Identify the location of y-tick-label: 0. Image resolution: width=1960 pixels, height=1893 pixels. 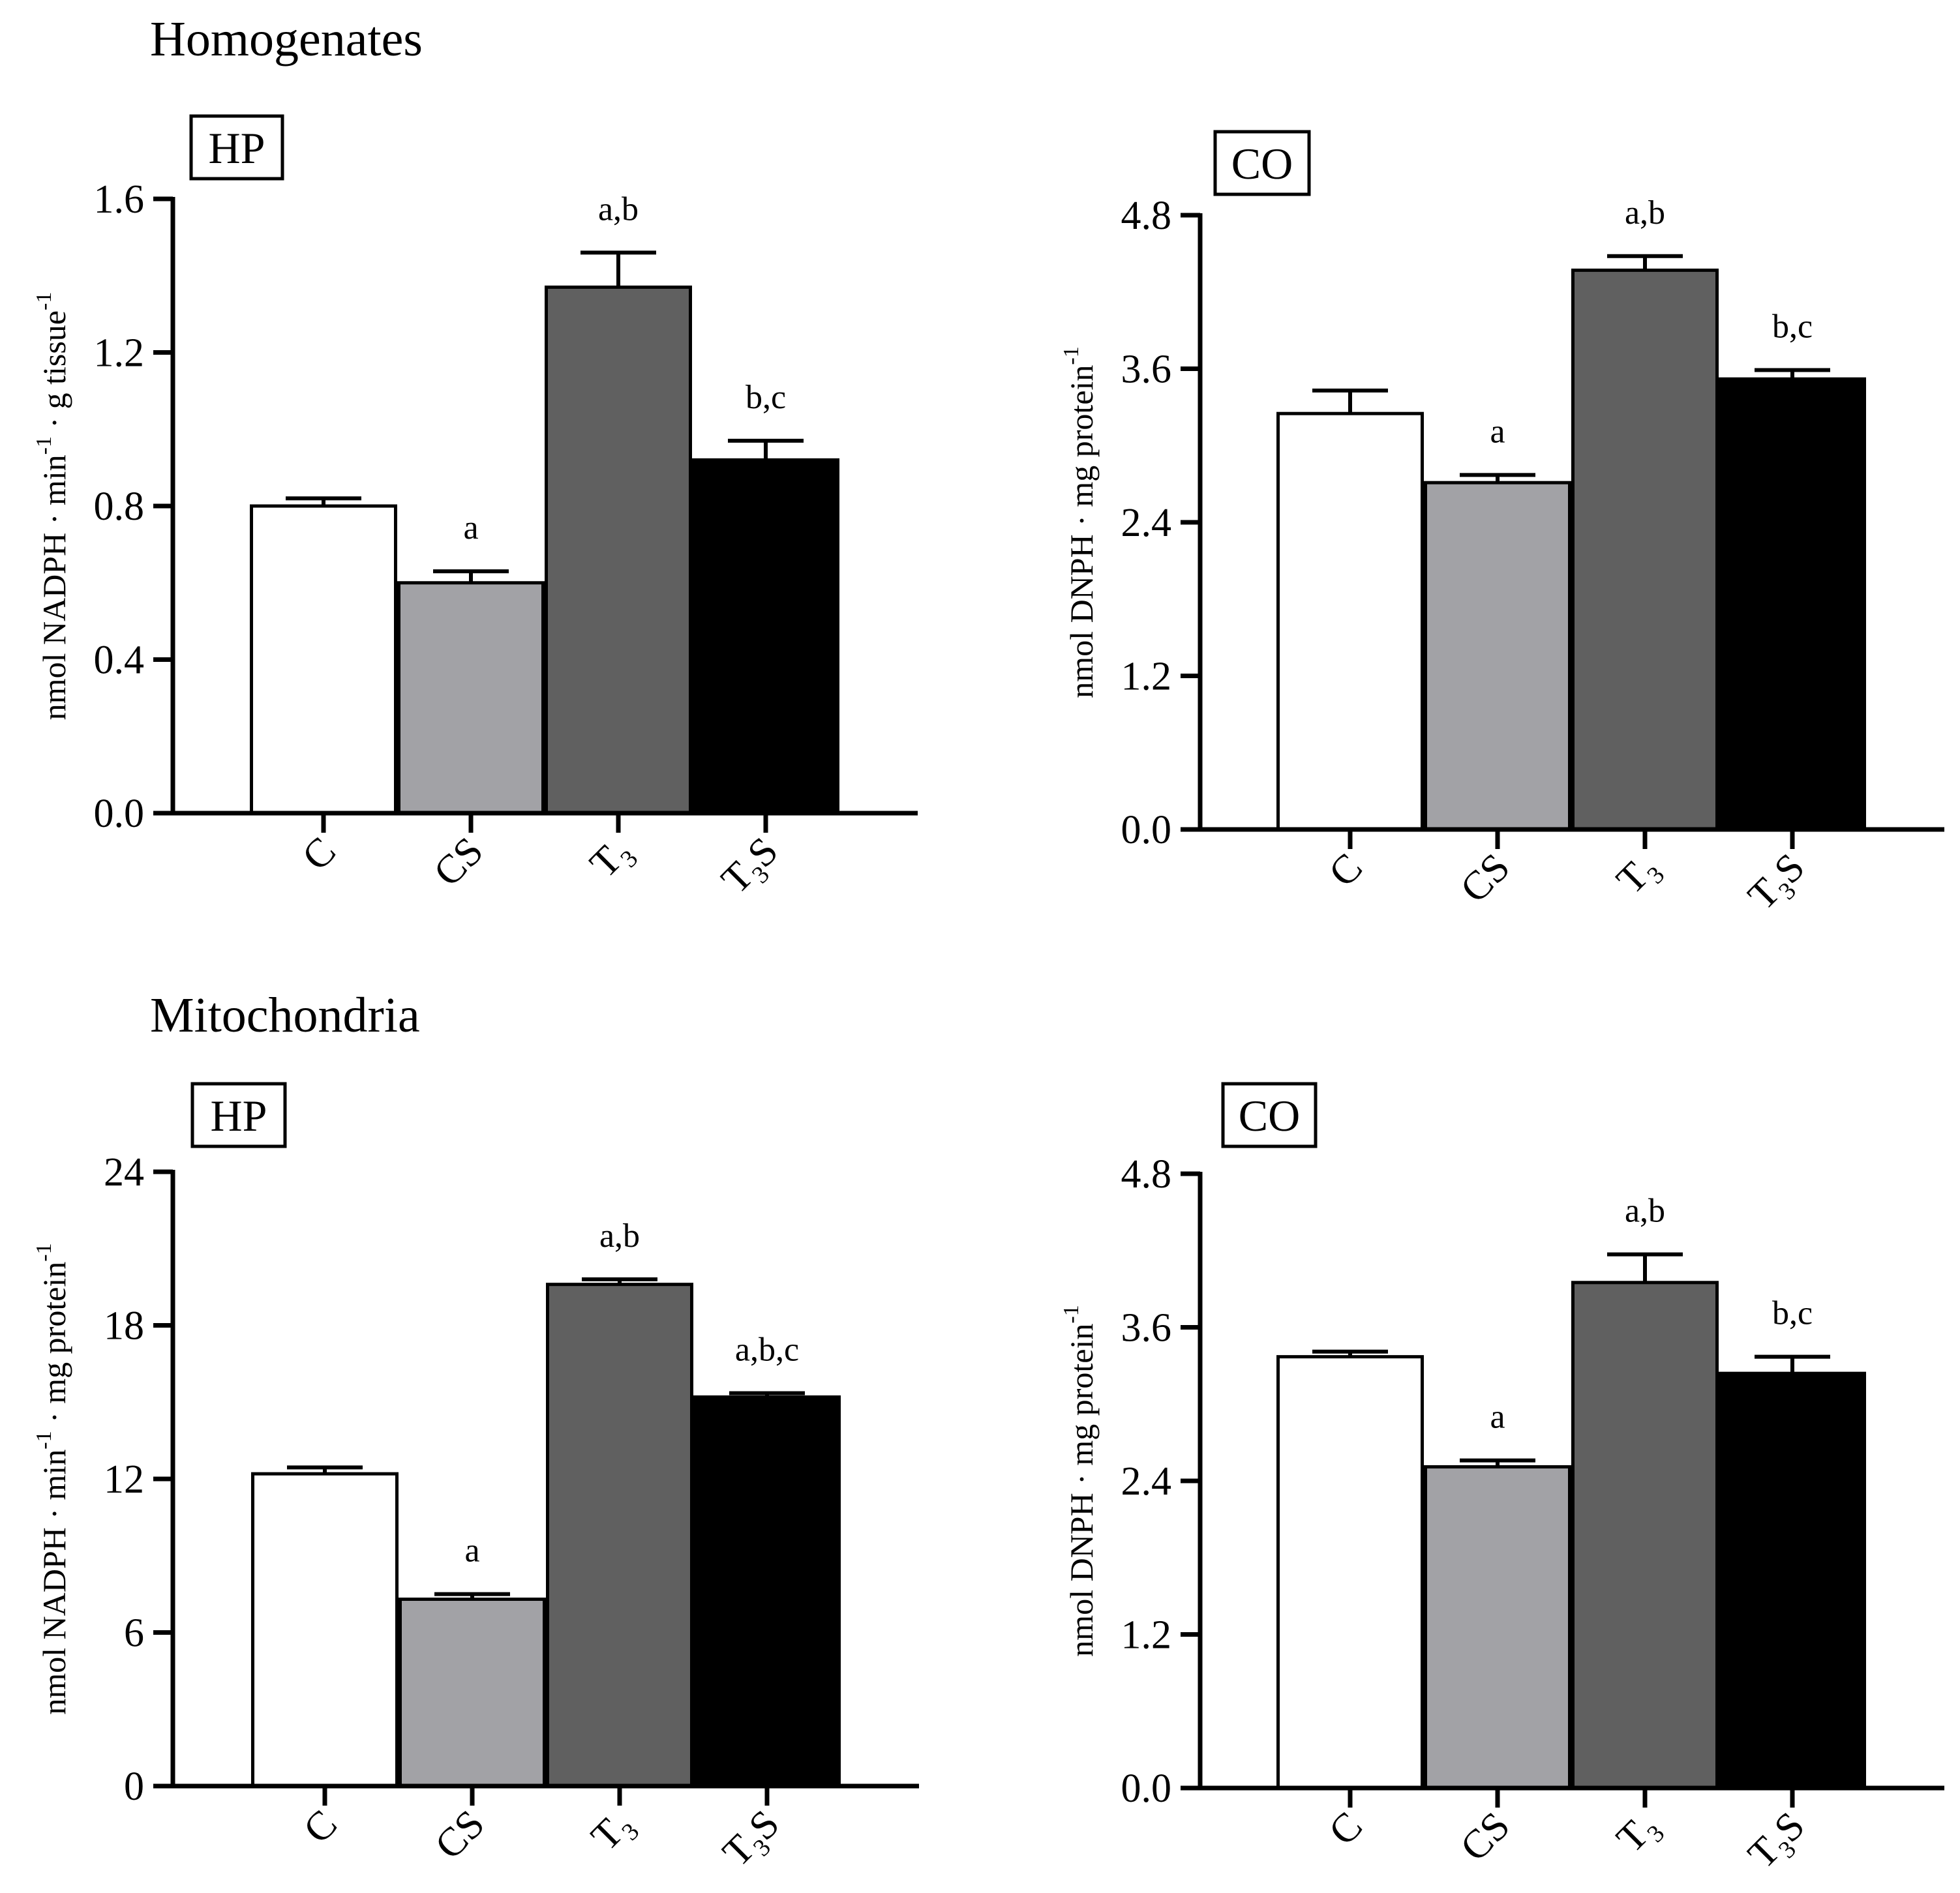
(134, 1787).